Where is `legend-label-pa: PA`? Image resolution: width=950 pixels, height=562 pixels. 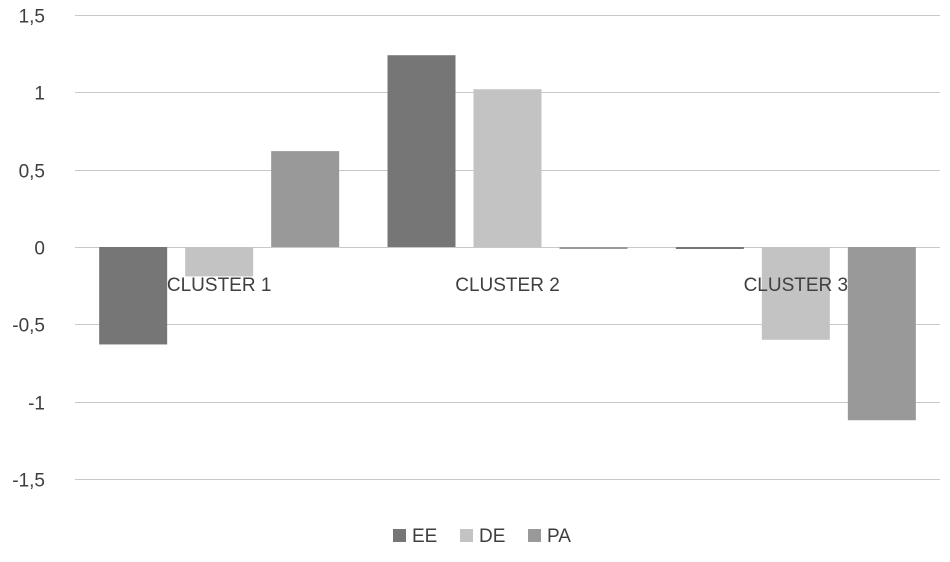
legend-label-pa: PA is located at coordinates (559, 536).